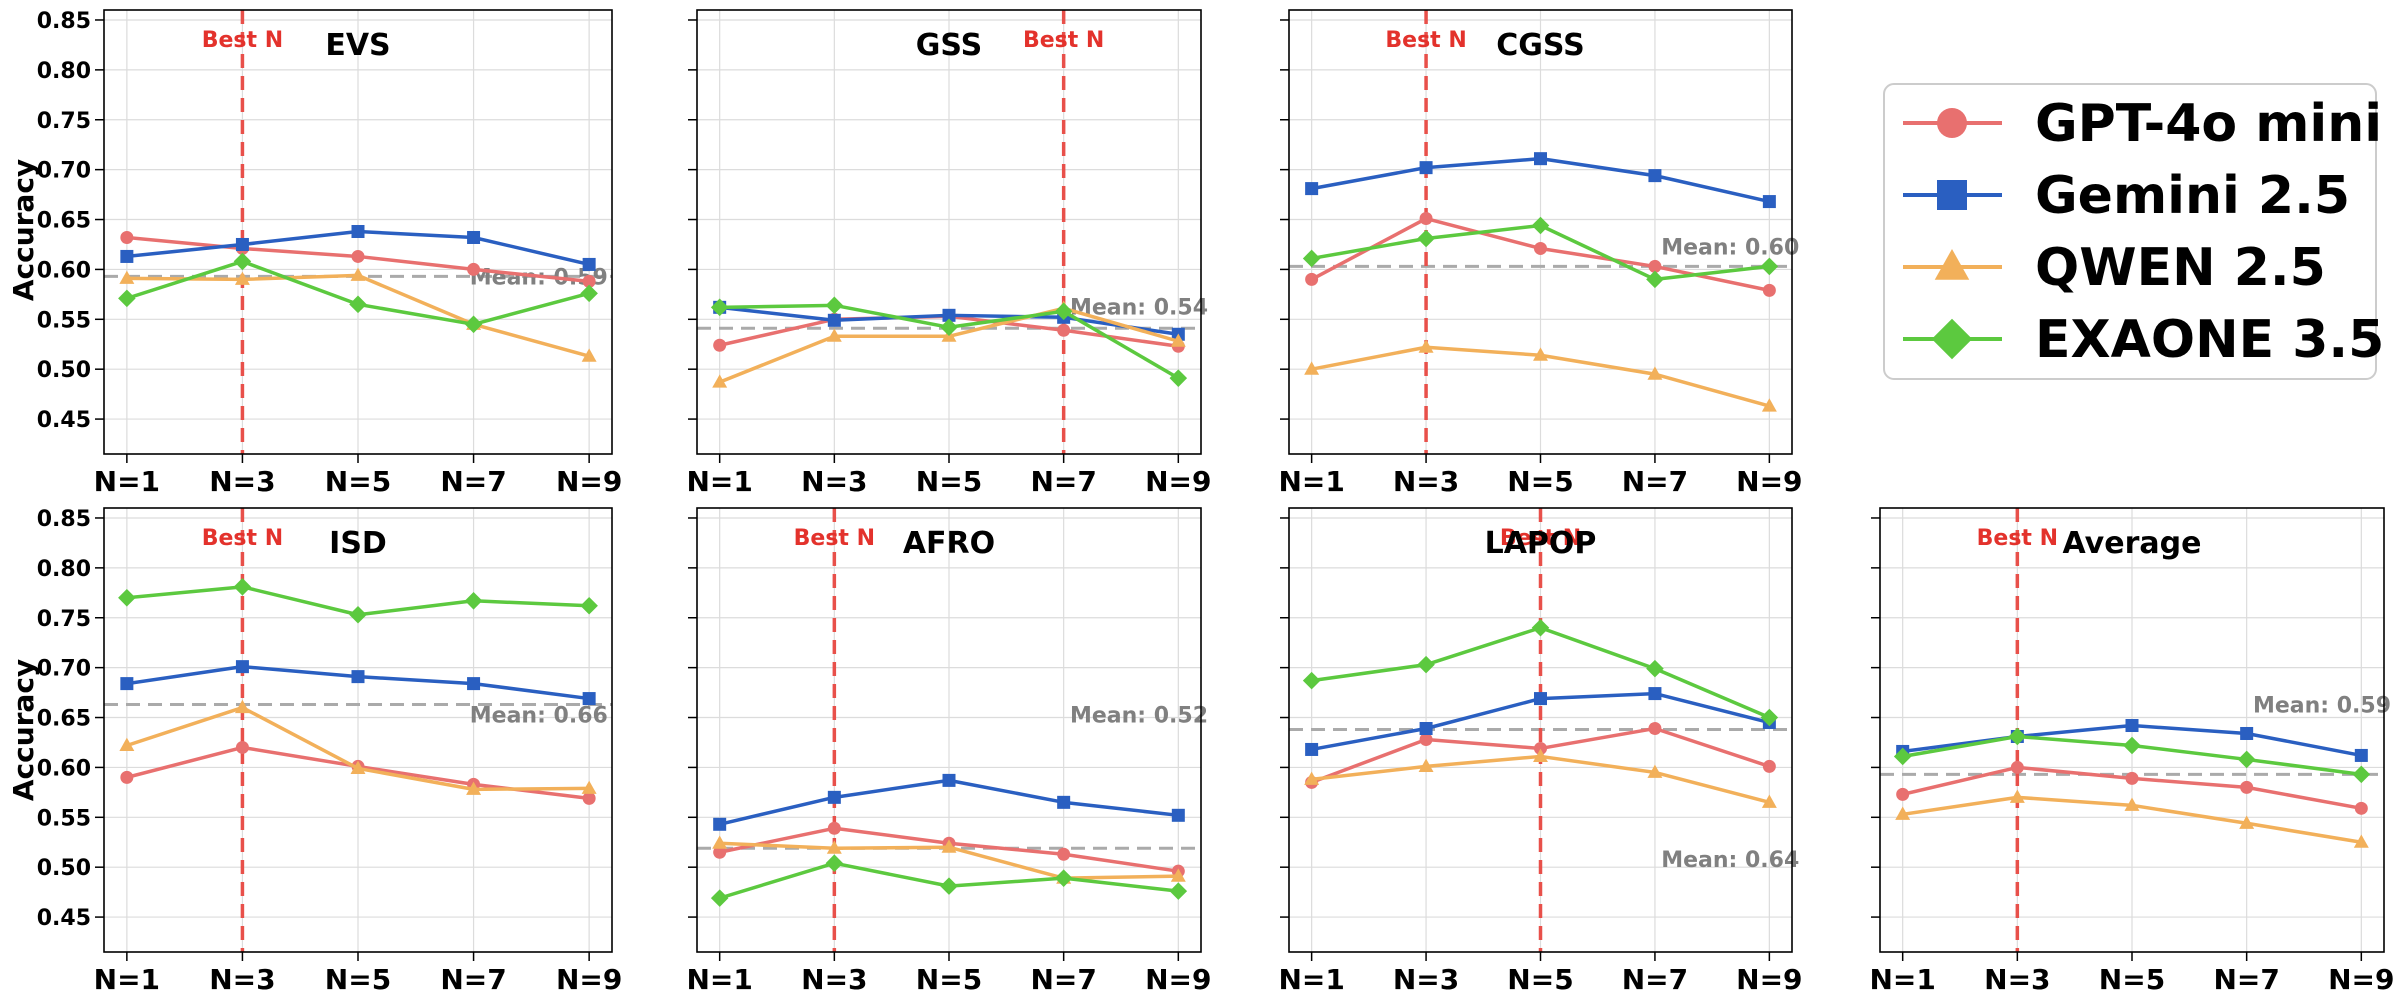 This screenshot has height=1000, width=2400. Describe the element at coordinates (1730, 860) in the screenshot. I see `mean-label: Mean: 0.64` at that location.